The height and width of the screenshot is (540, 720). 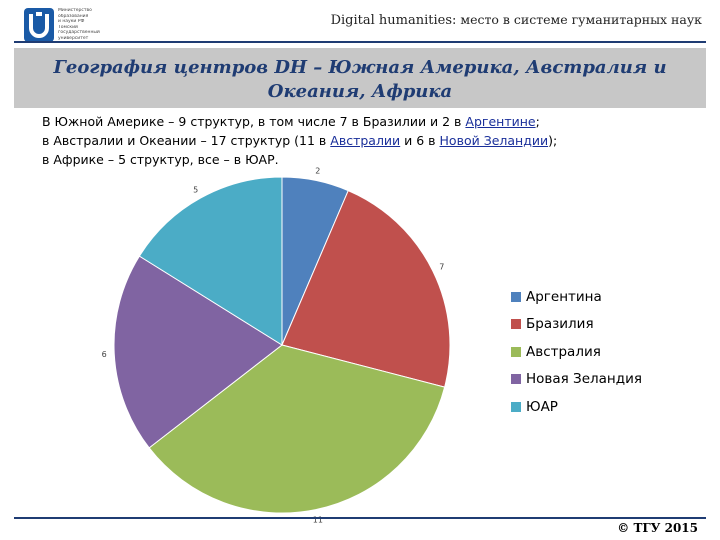 What do you see at coordinates (360, 518) in the screenshot?
I see `footer-divider` at bounding box center [360, 518].